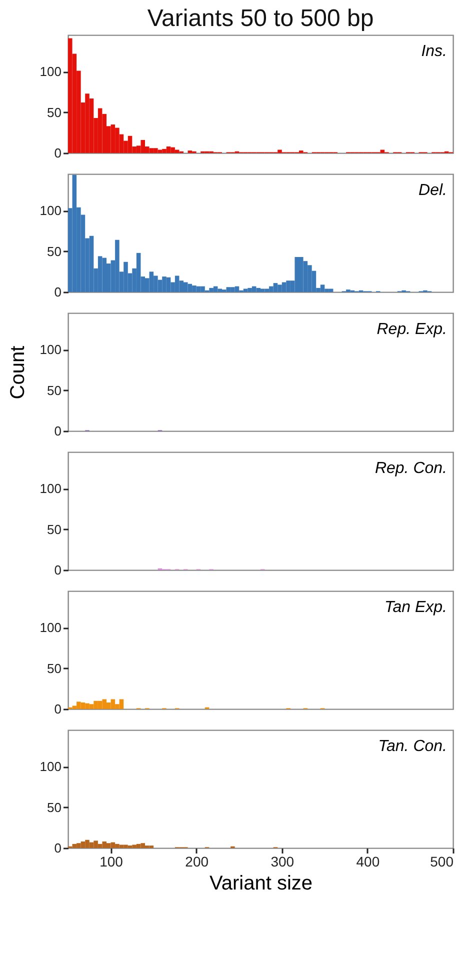  I want to click on text: Rep. Con., so click(410, 468).